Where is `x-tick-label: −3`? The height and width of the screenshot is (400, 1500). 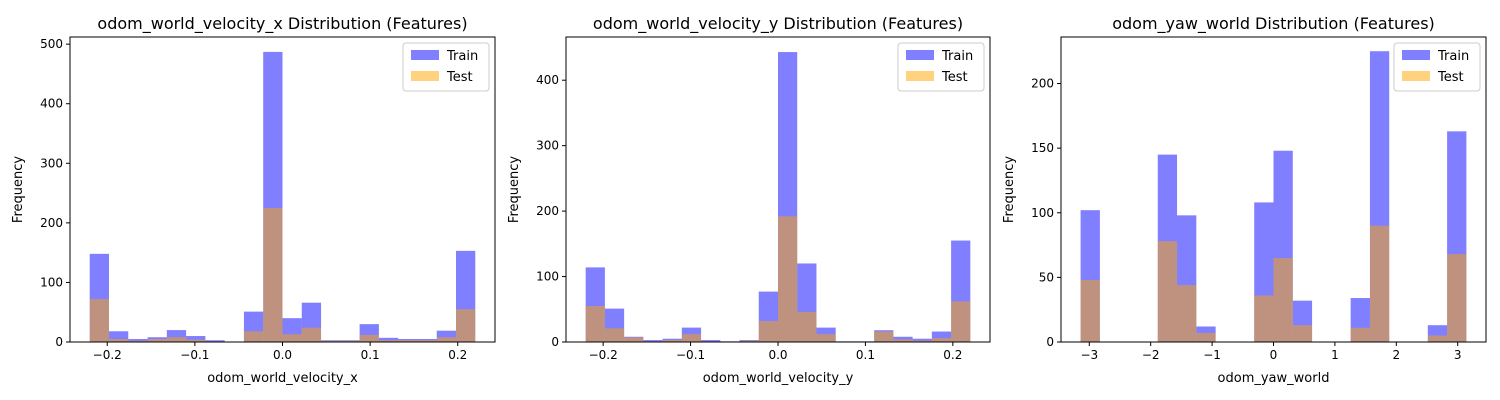 x-tick-label: −3 is located at coordinates (1089, 355).